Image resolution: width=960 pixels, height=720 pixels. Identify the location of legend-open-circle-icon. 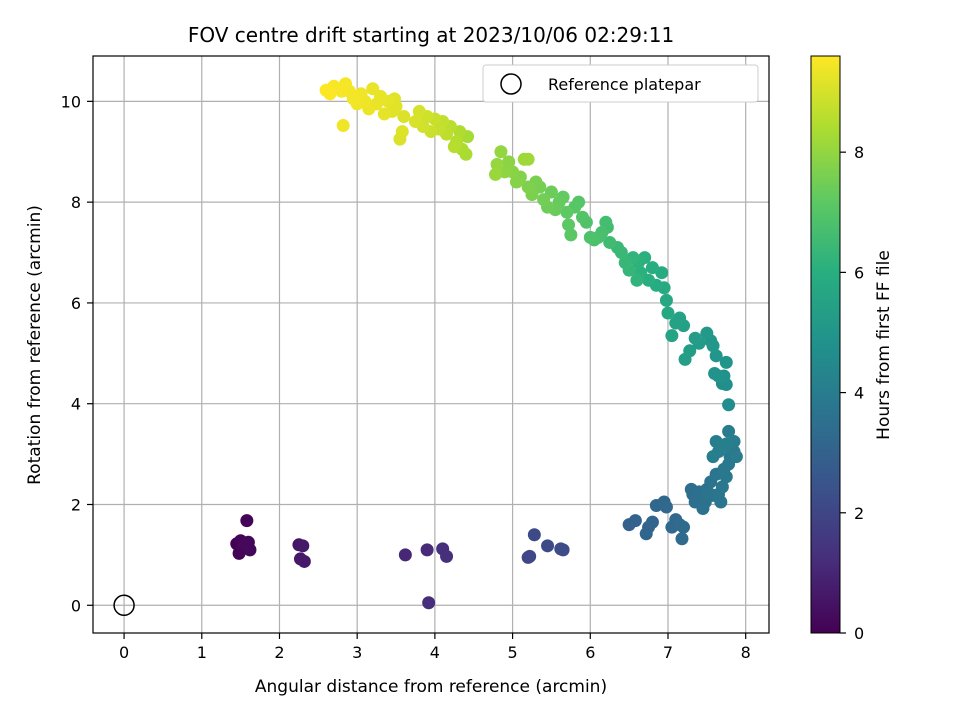
(511, 84).